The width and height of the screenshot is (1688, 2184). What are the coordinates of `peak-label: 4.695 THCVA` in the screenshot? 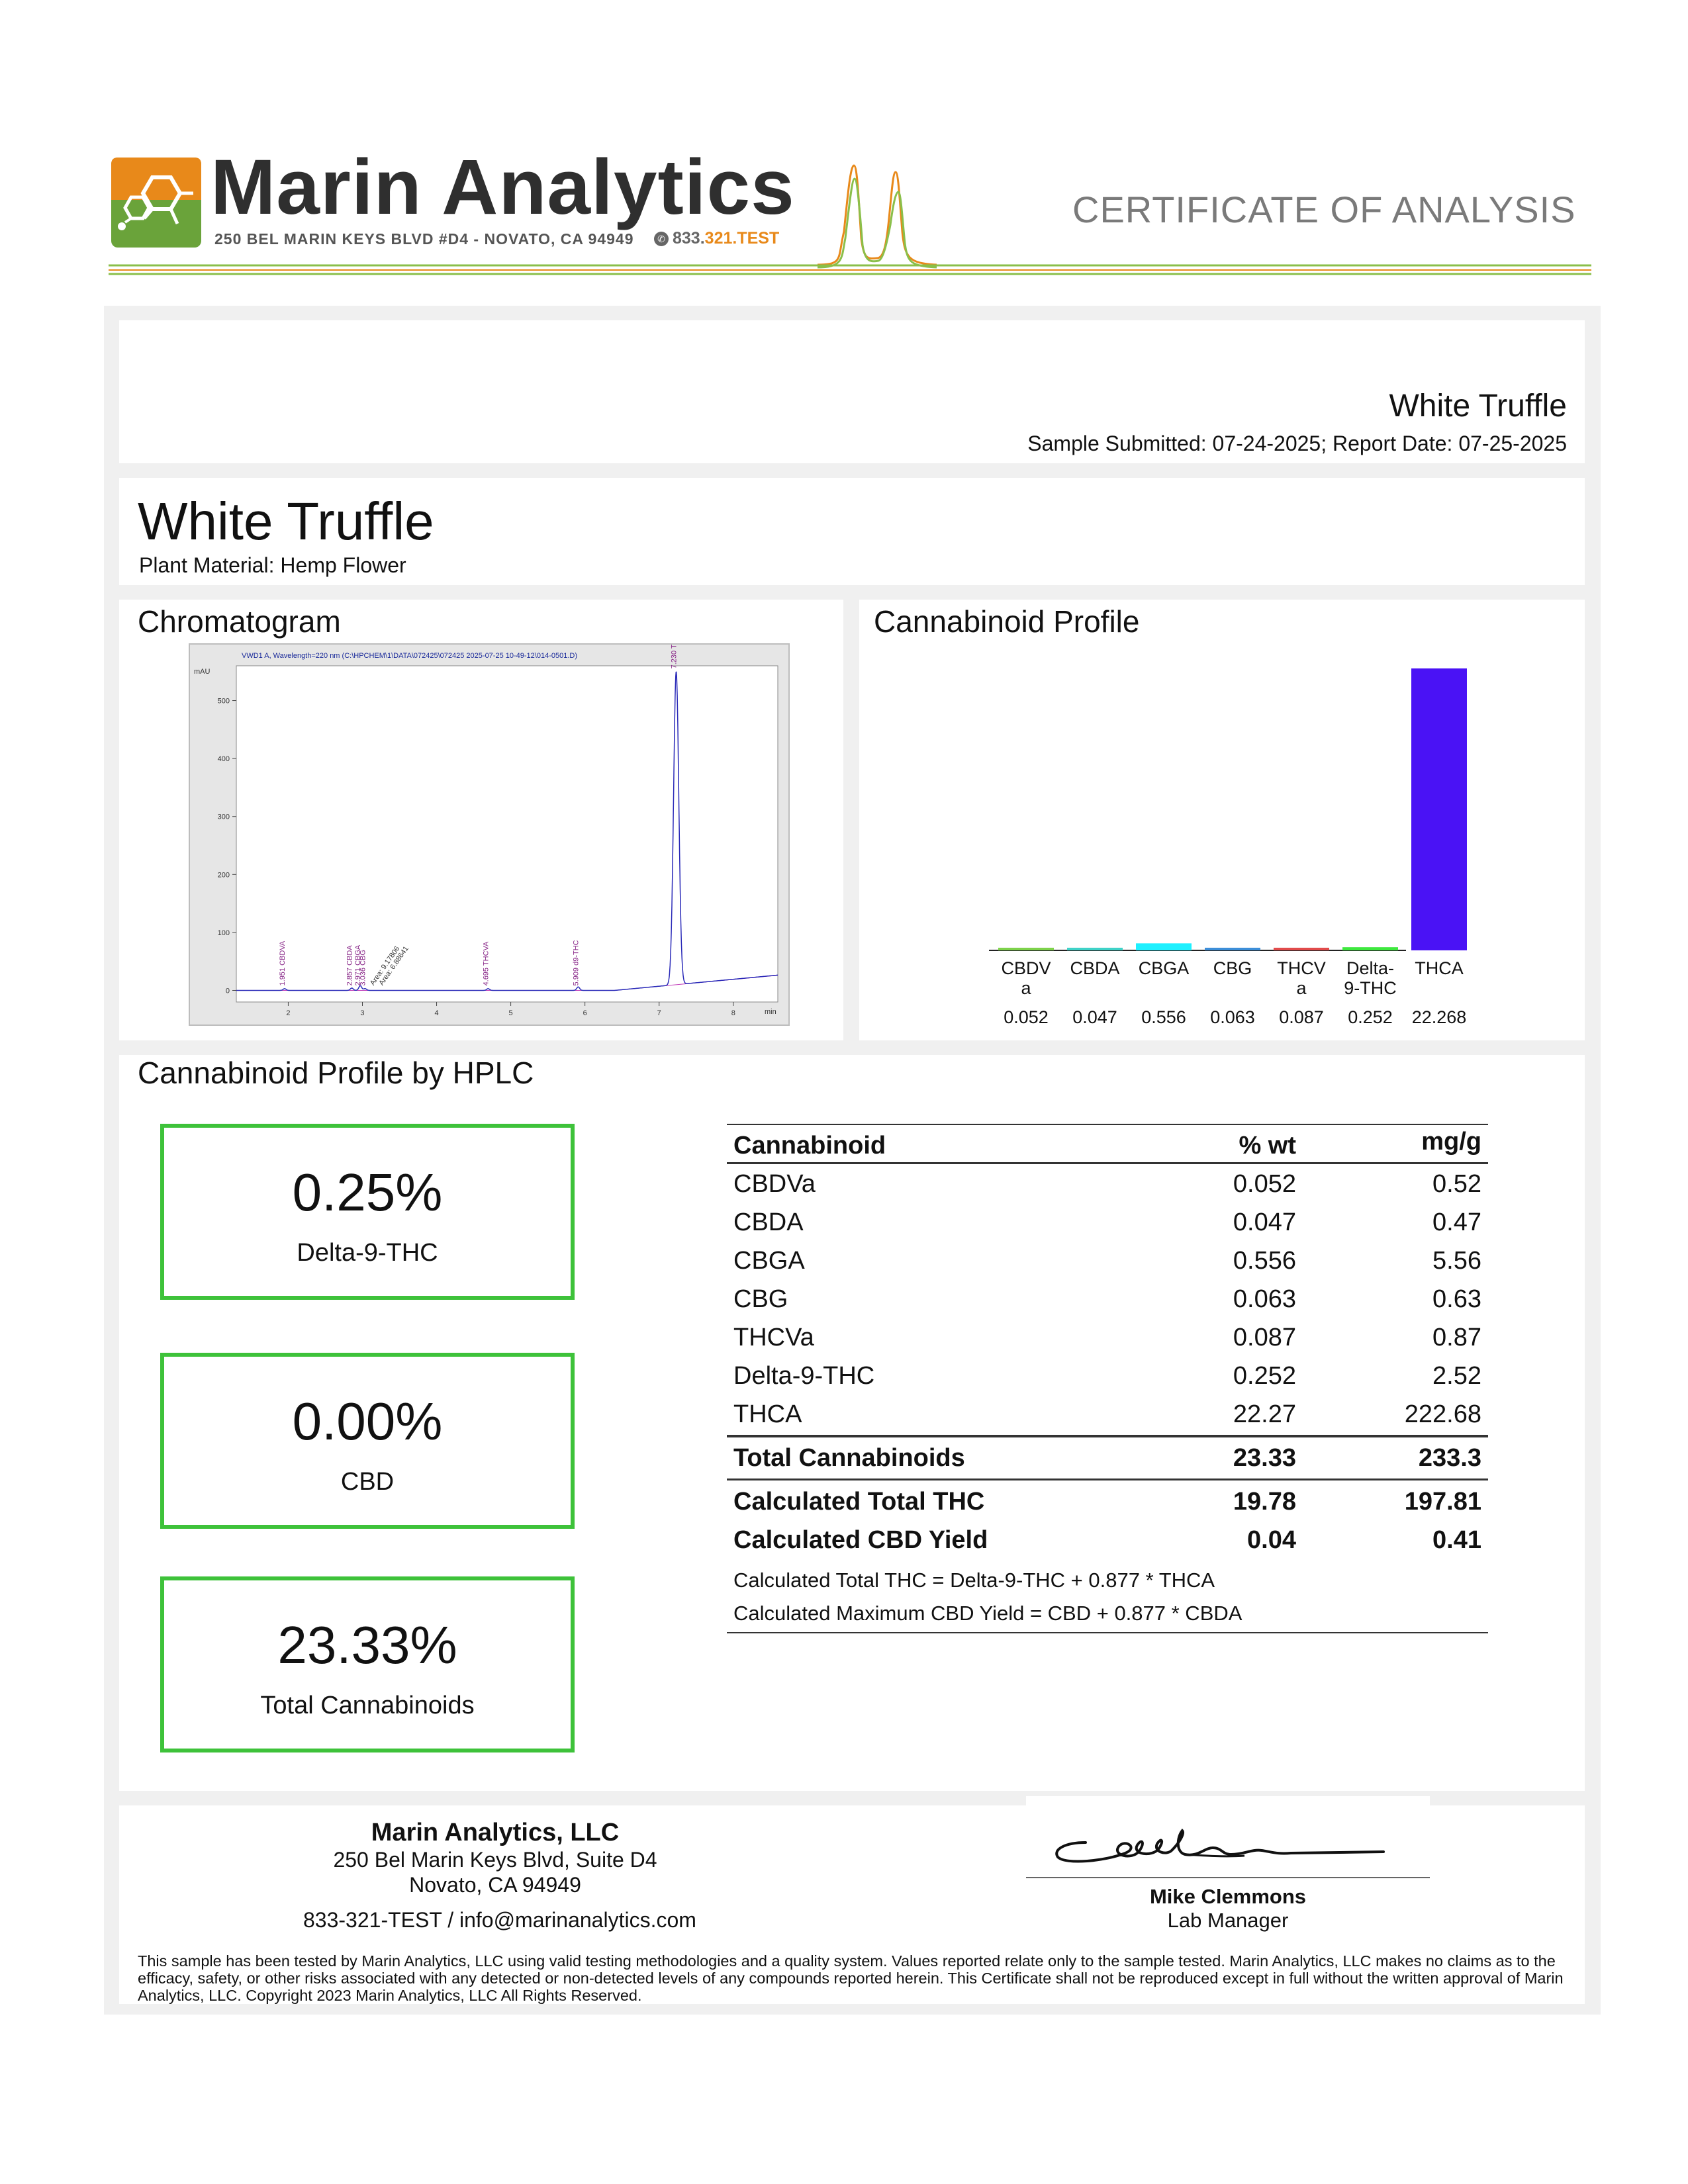 It's located at (486, 963).